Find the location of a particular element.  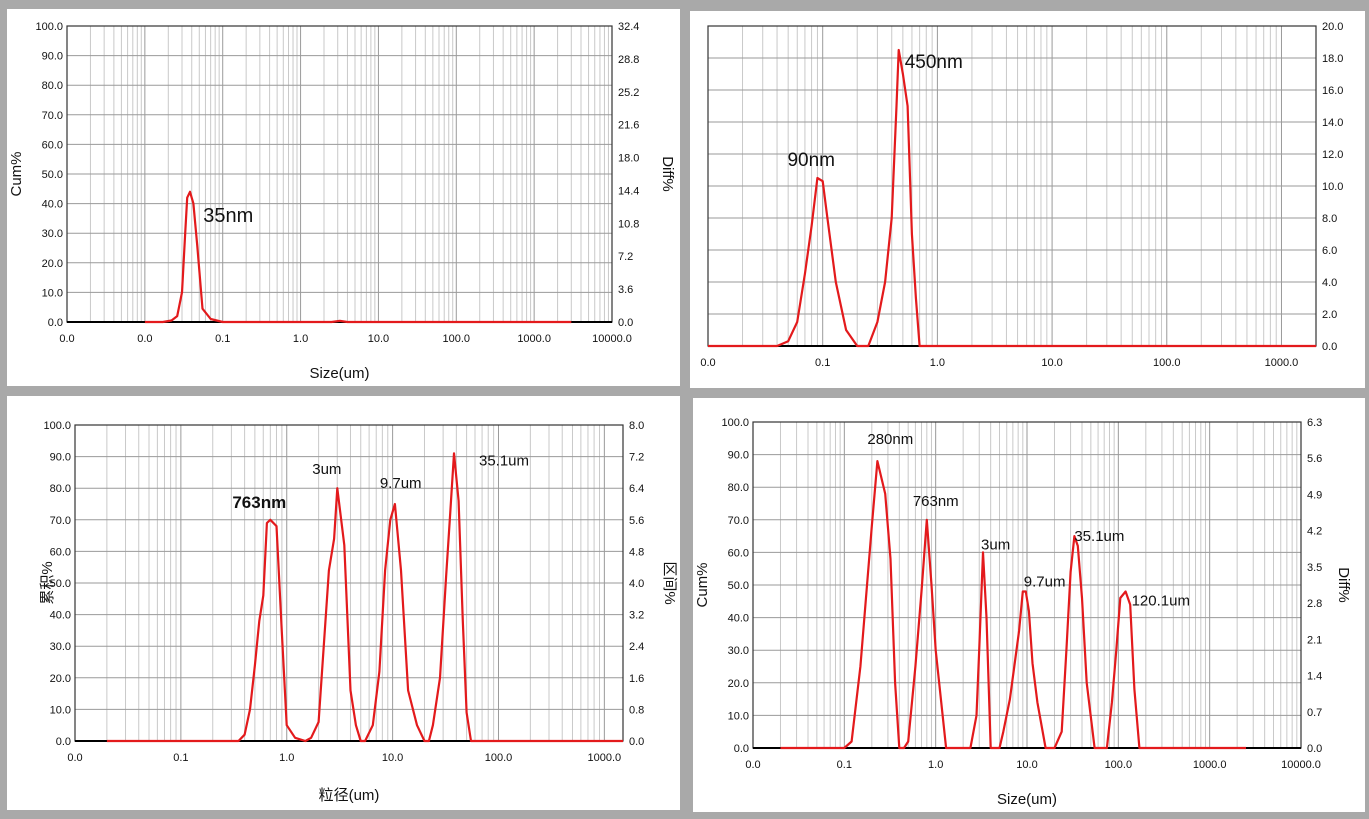

y-tick-label: 90.0 is located at coordinates (52, 57).